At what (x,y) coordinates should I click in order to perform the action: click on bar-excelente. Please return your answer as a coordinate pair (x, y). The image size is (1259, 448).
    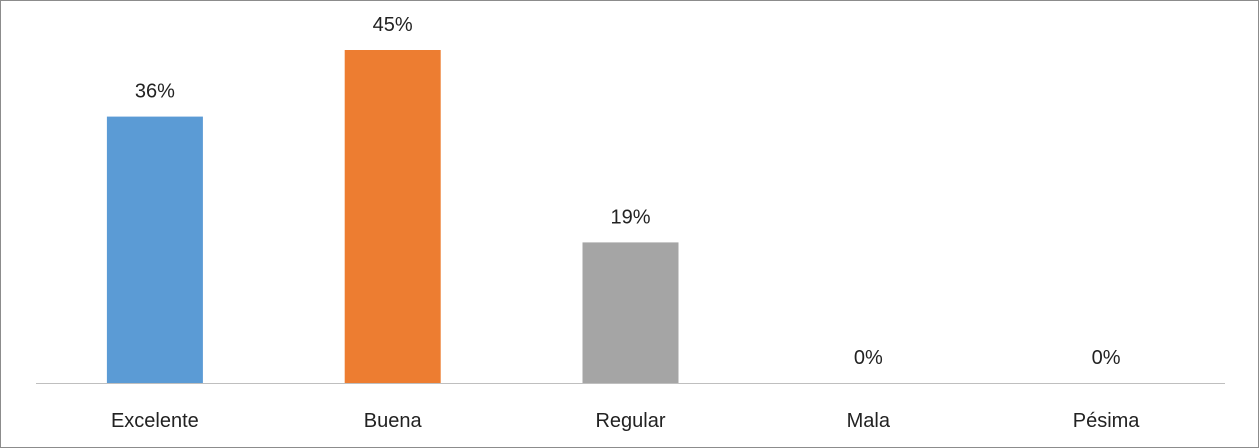
    Looking at the image, I should click on (154, 249).